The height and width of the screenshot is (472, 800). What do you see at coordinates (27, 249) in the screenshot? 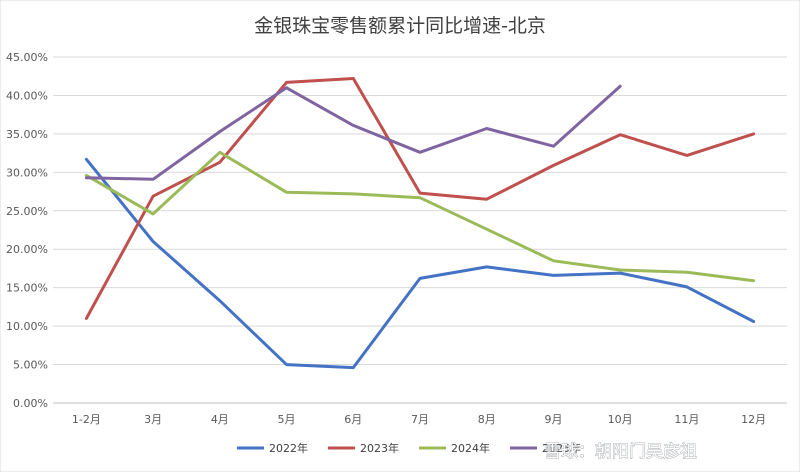
I see `y-tick-label: 20.00%` at bounding box center [27, 249].